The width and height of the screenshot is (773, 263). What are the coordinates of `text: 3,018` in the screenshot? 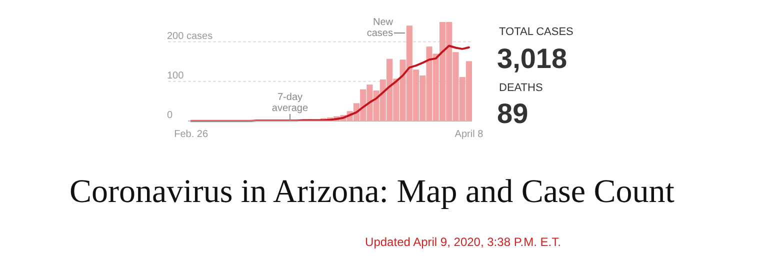 It's located at (532, 58).